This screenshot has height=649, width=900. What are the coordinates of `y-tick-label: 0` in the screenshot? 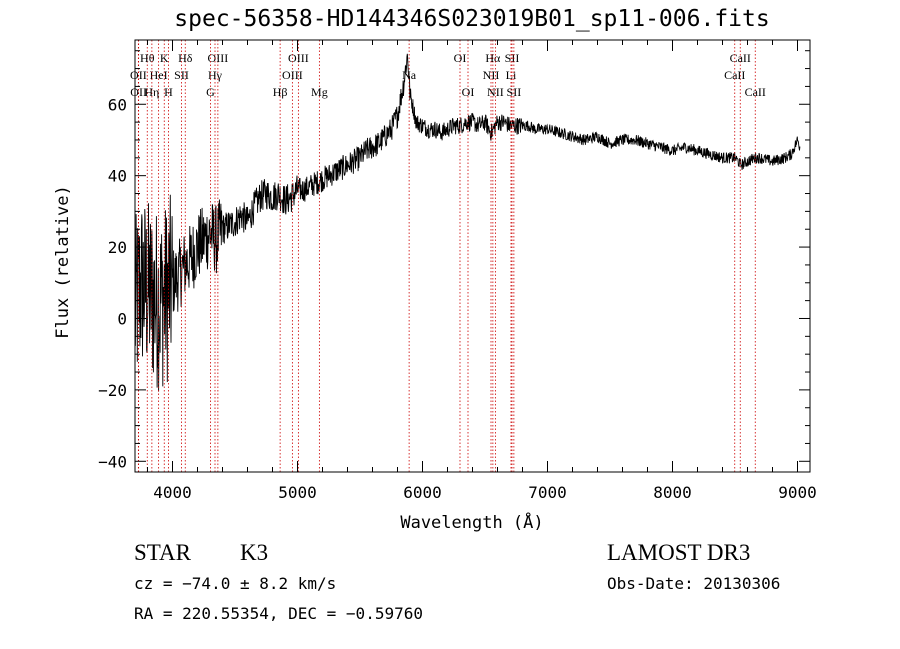 It's located at (122, 318).